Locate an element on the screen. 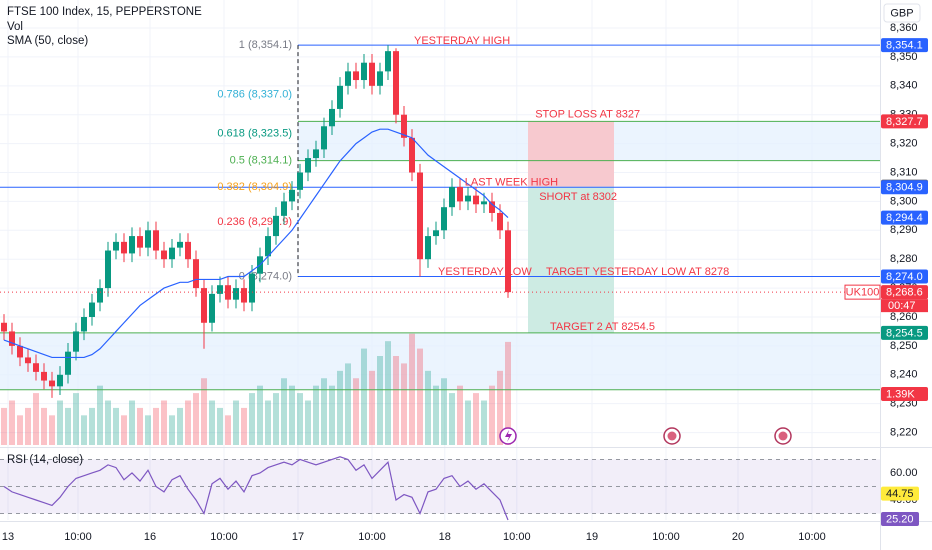 The height and width of the screenshot is (550, 932). rsi-pane is located at coordinates (440, 488).